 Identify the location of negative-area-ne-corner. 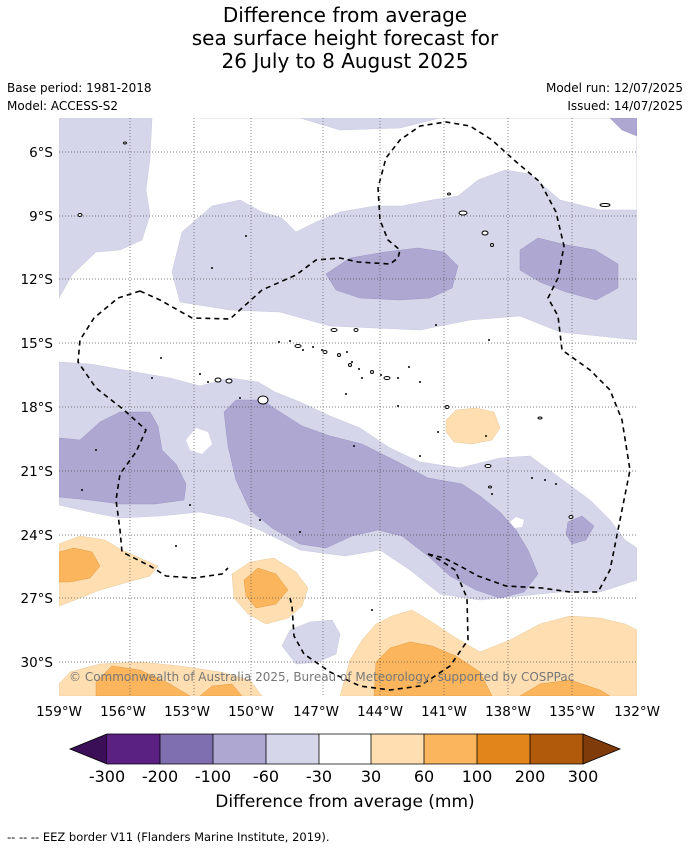
(623, 127).